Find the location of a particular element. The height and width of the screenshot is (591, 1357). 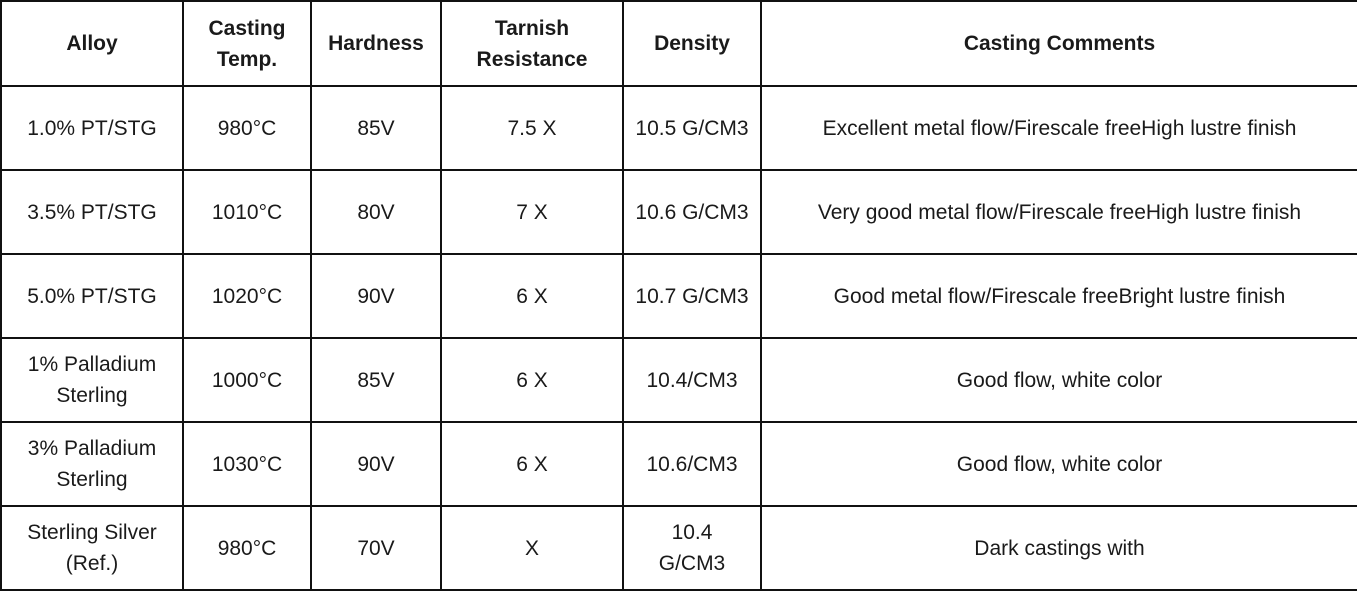

cell-tarnish-resistance: 7 X is located at coordinates (532, 212).